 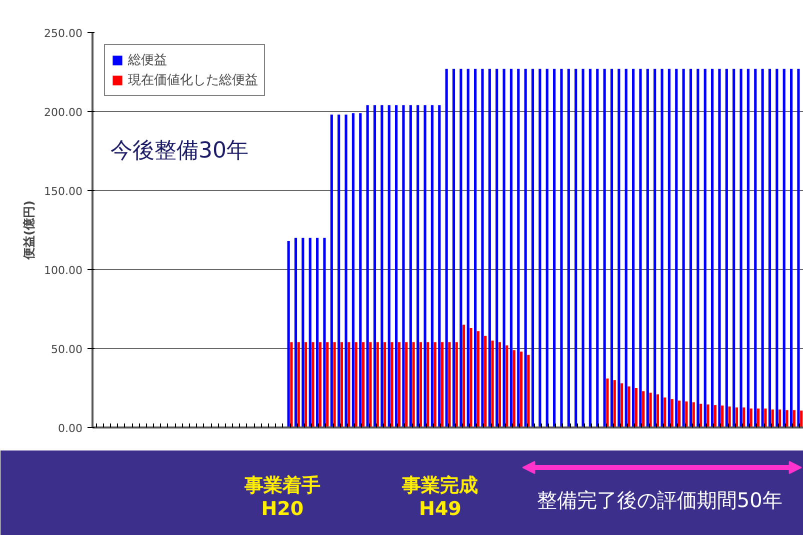 I want to click on y-axis-title: 便益(億円), so click(x=29, y=230).